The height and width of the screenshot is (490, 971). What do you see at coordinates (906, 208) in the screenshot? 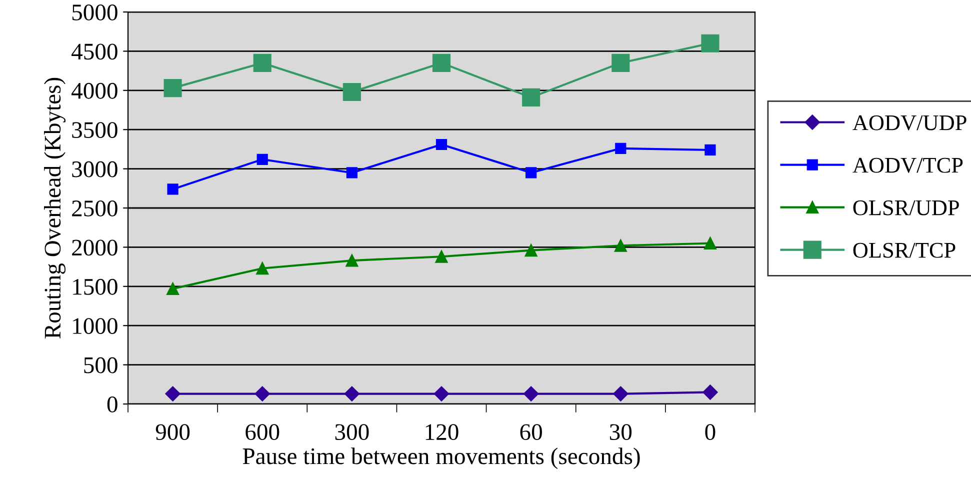
I see `legend-label: OLSR/UDP` at bounding box center [906, 208].